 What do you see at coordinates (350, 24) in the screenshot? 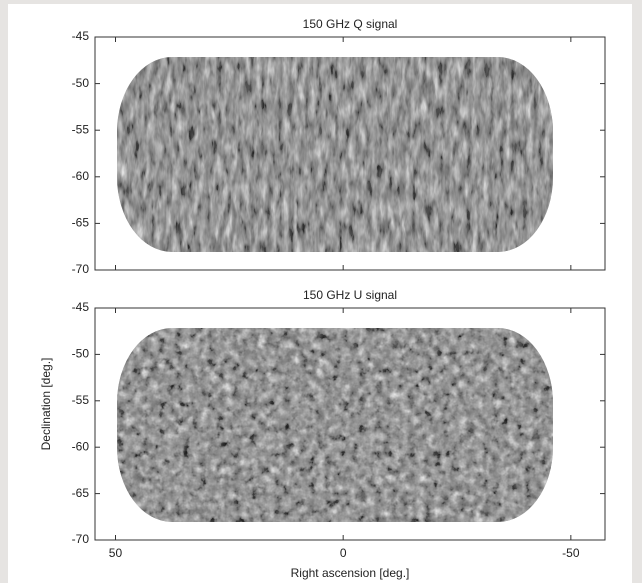
I see `panel-title: 150 GHz Q signal` at bounding box center [350, 24].